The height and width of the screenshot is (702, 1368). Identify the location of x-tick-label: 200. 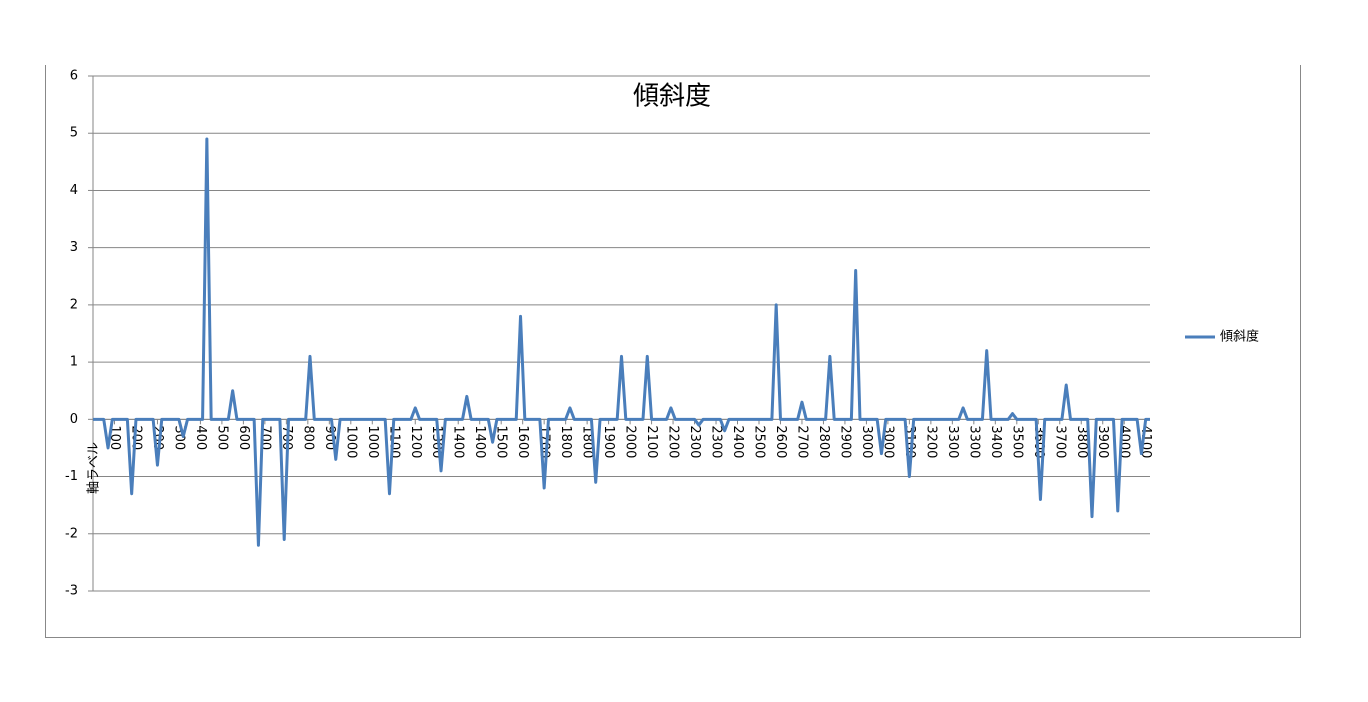
(157, 437).